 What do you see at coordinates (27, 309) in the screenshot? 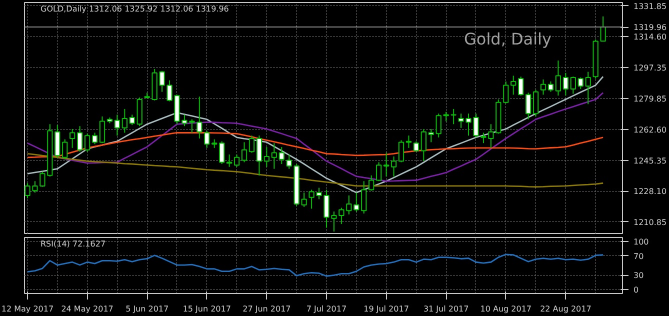
I see `x-tick-label: 12 May 2017` at bounding box center [27, 309].